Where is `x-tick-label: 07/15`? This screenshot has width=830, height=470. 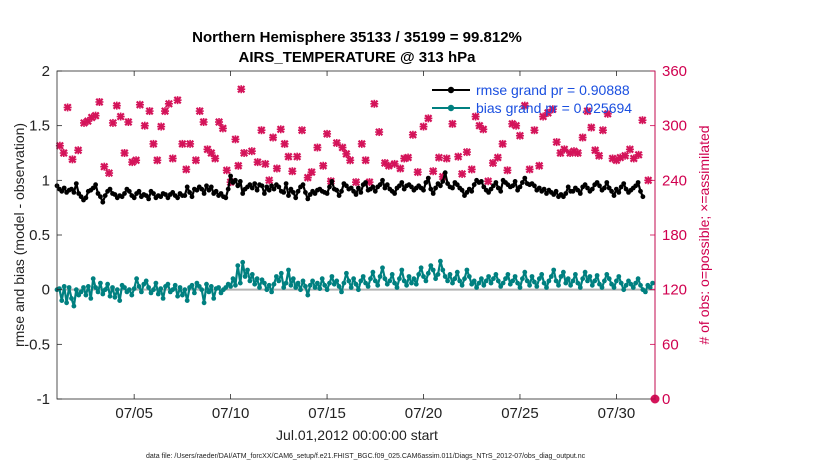 x-tick-label: 07/15 is located at coordinates (327, 413).